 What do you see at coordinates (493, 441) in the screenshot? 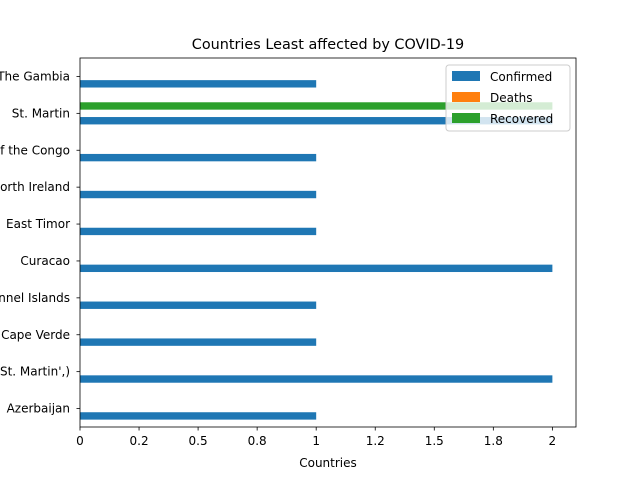
I see `x-tick-label: 1.8` at bounding box center [493, 441].